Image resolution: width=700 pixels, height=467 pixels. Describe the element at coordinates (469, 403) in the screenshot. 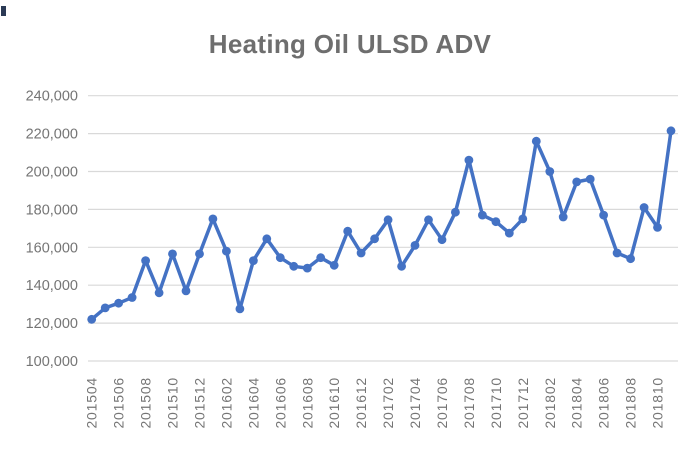

I see `x-tick-label: 201708` at that location.